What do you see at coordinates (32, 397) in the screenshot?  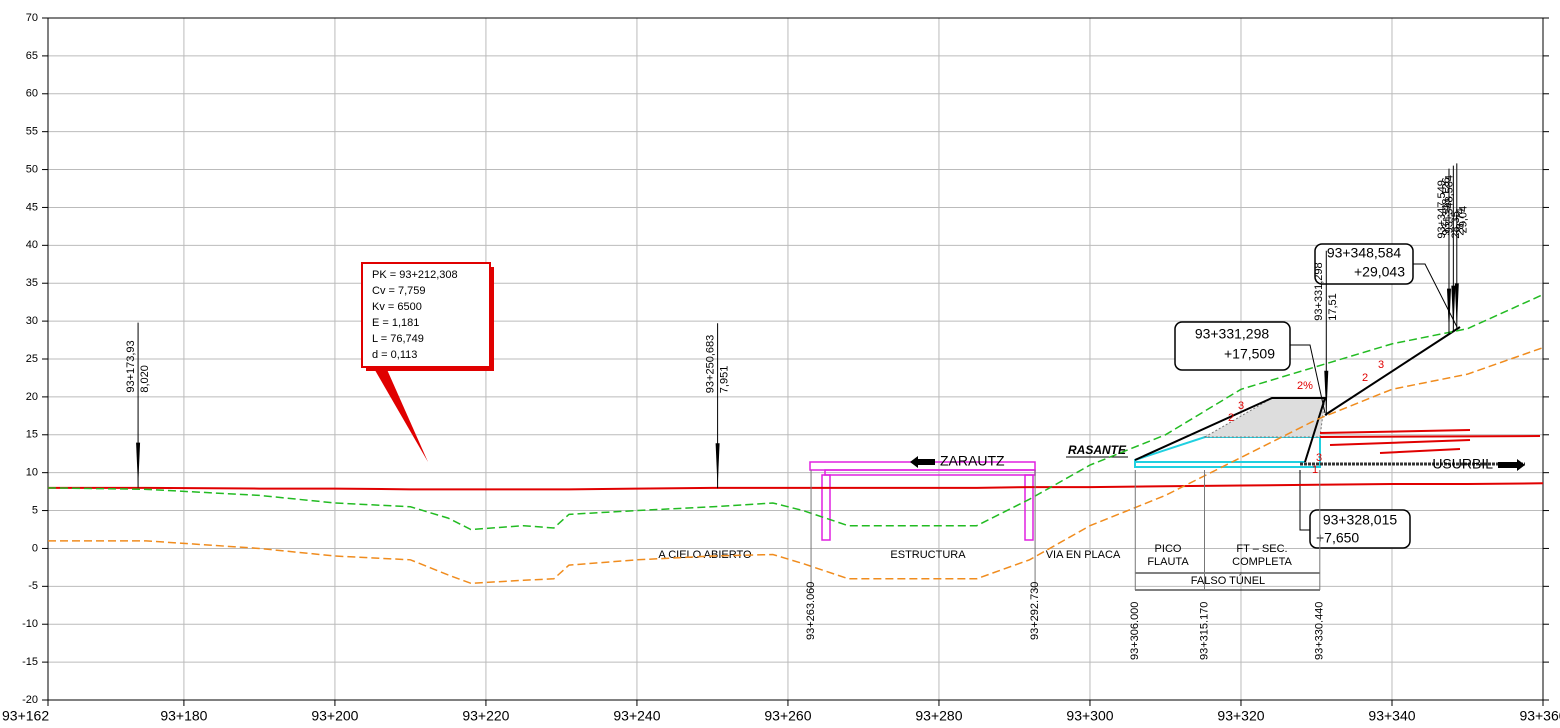 I see `y-tick-label: 20` at bounding box center [32, 397].